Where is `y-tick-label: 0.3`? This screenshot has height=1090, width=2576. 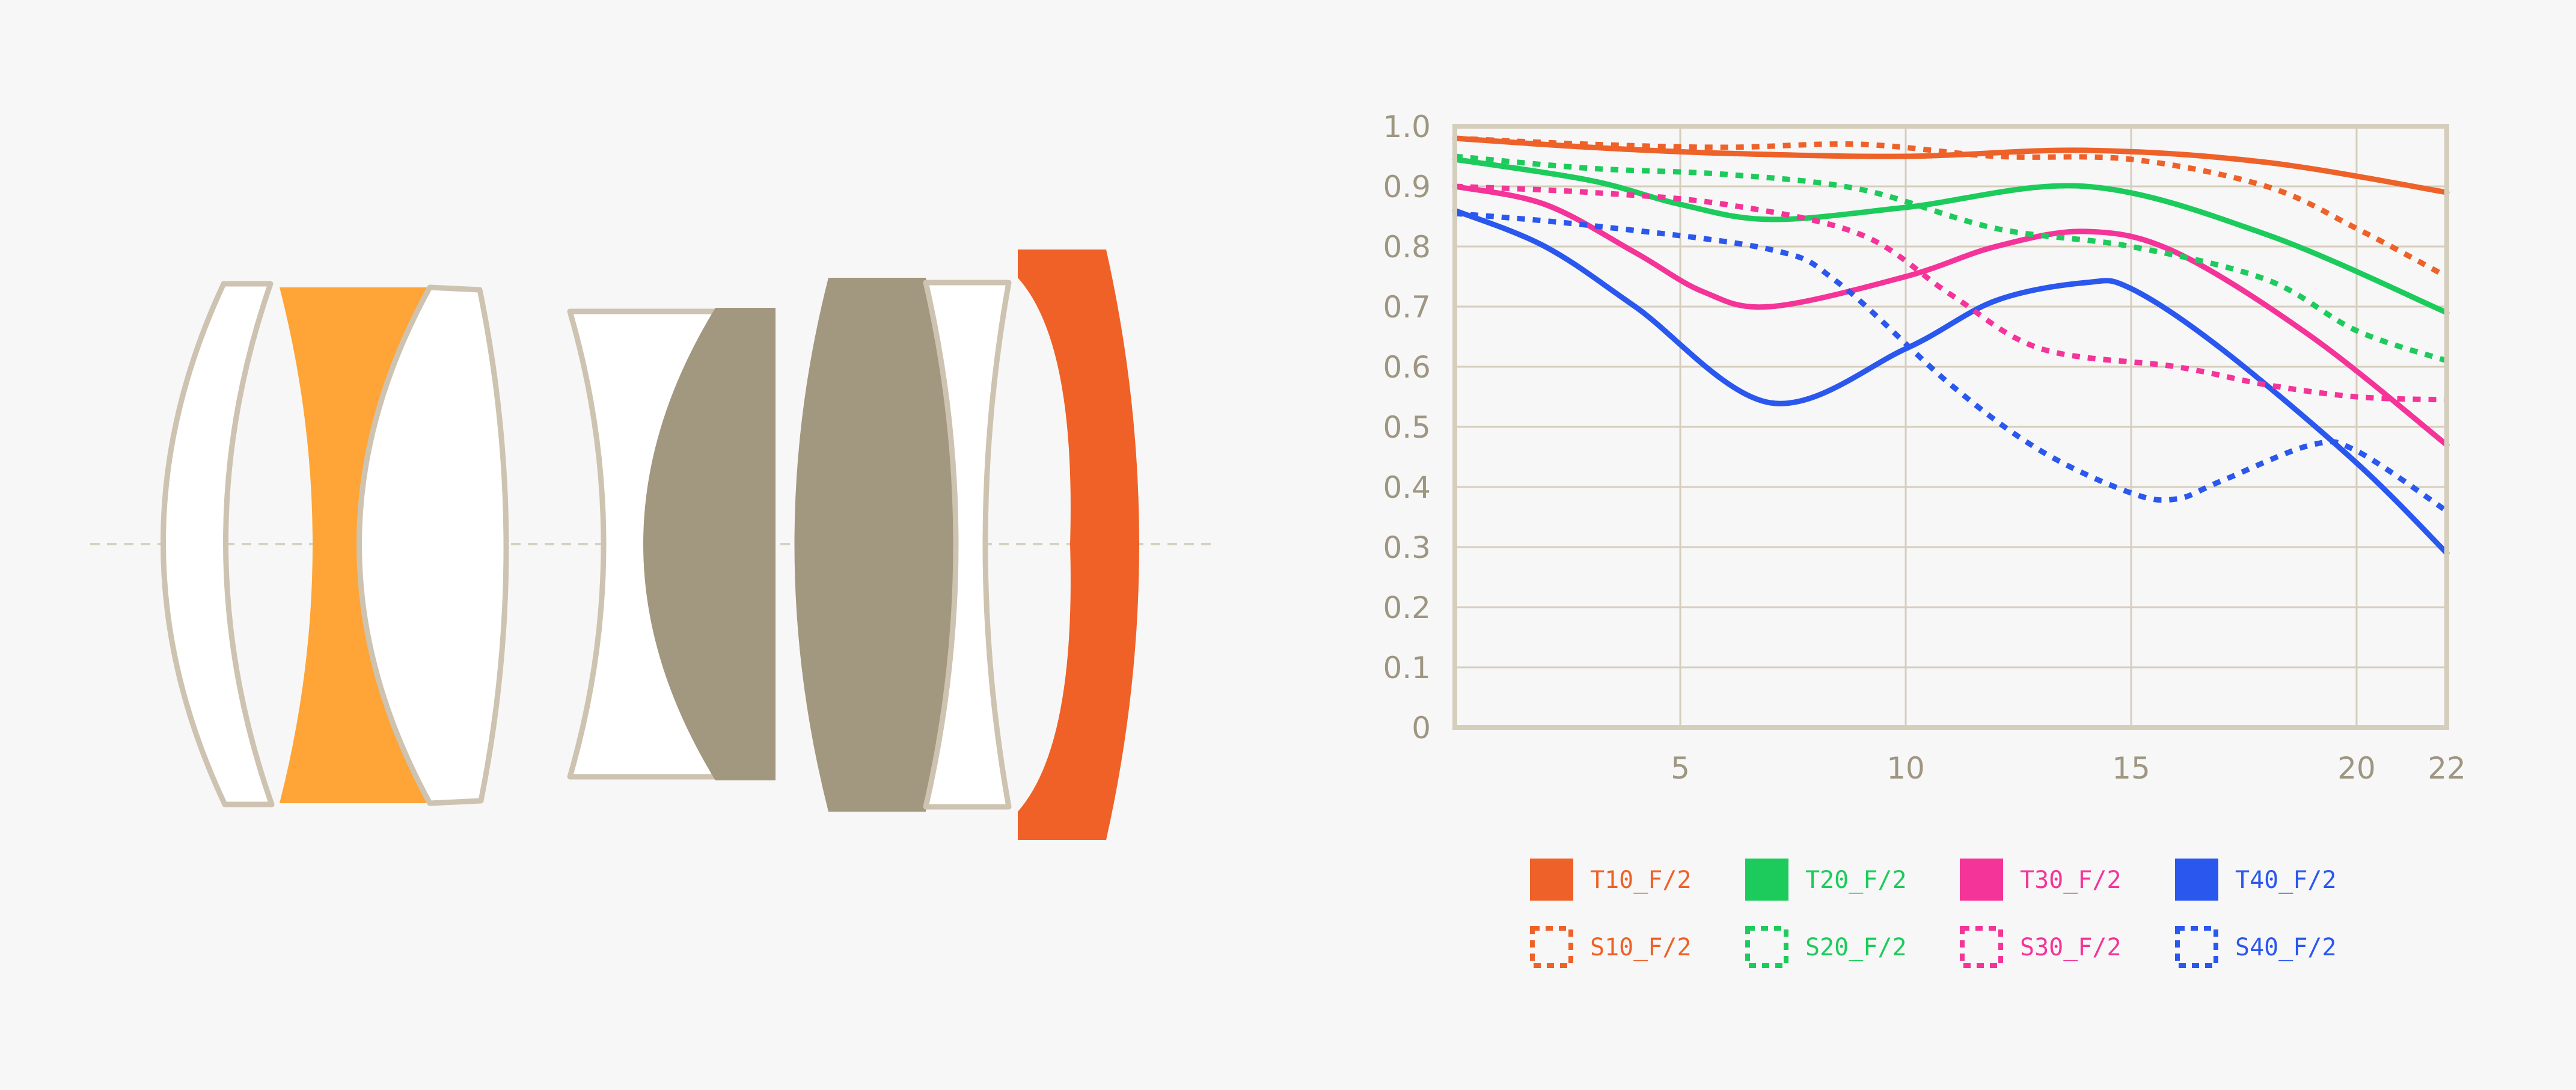
y-tick-label: 0.3 is located at coordinates (1407, 547).